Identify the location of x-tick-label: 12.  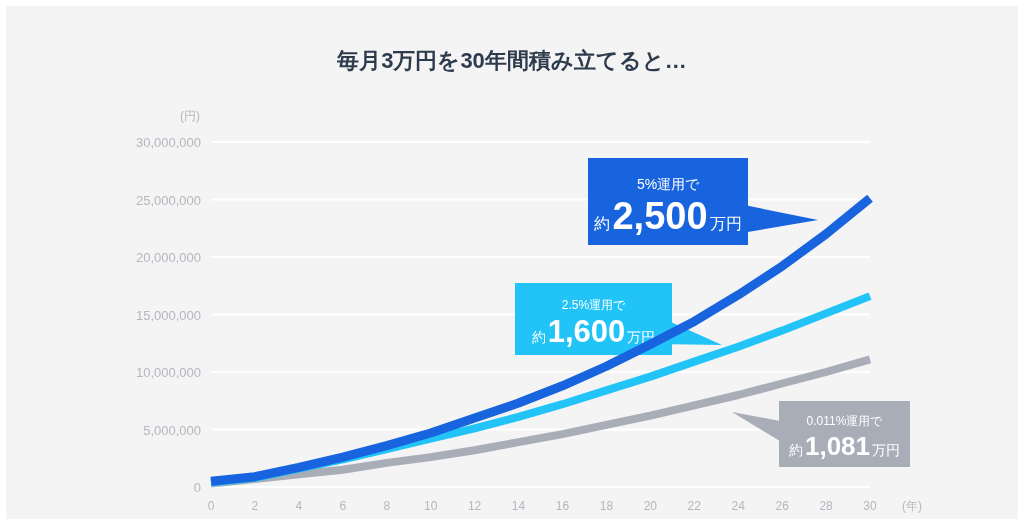
(474, 506).